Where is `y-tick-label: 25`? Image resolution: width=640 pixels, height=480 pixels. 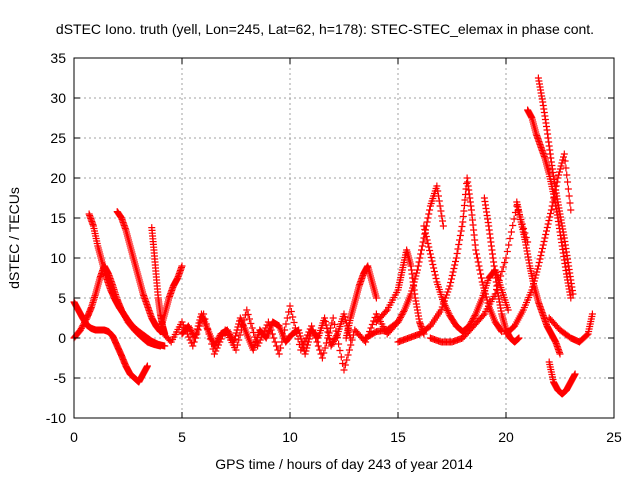
y-tick-label: 25 is located at coordinates (58, 138).